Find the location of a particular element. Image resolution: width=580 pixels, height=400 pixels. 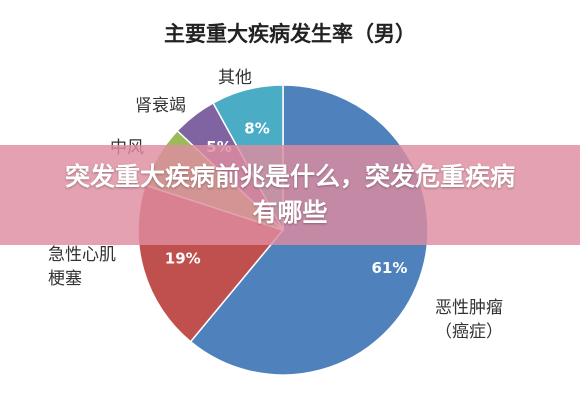

category-label: 肾衰竭 is located at coordinates (160, 106).